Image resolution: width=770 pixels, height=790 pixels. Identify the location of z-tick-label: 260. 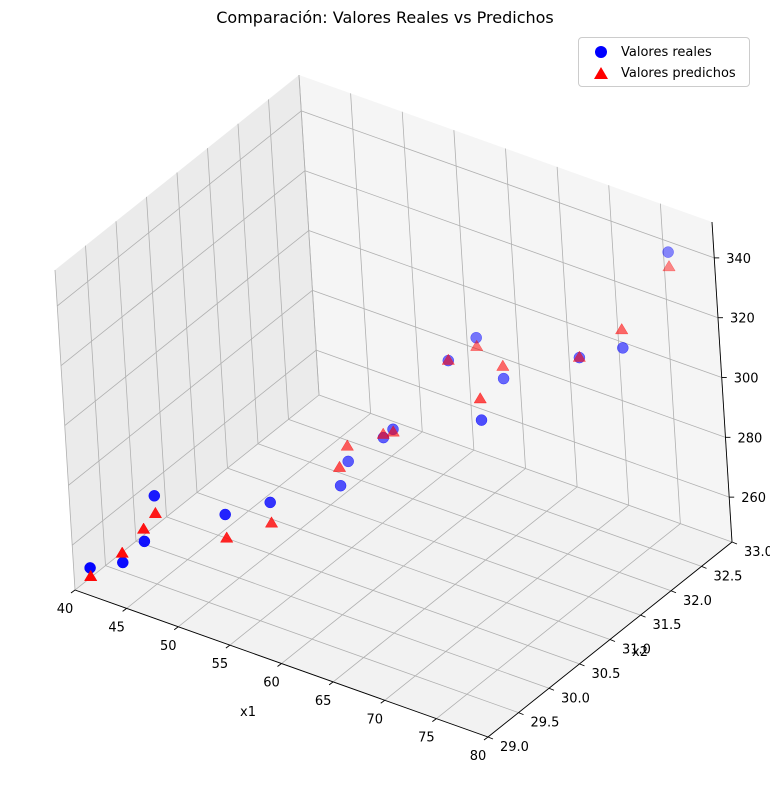
(753, 498).